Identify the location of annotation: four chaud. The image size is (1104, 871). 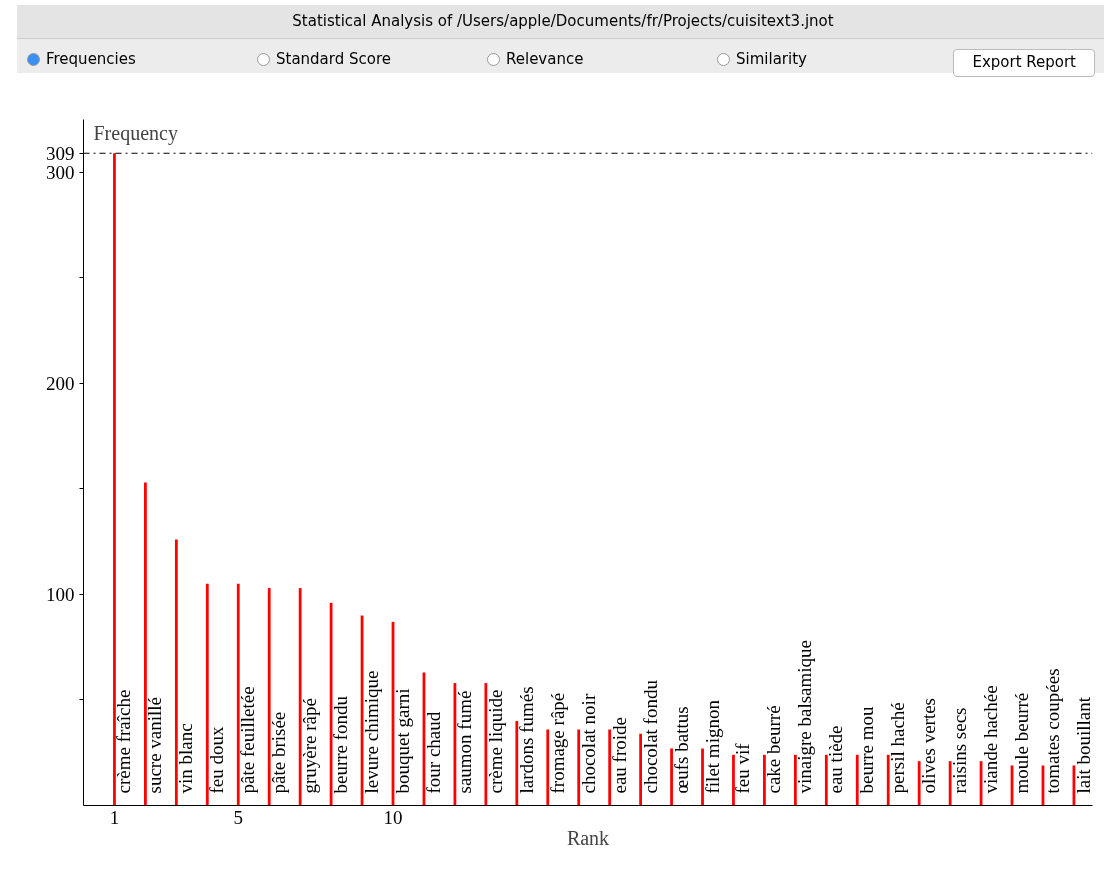
(433, 752).